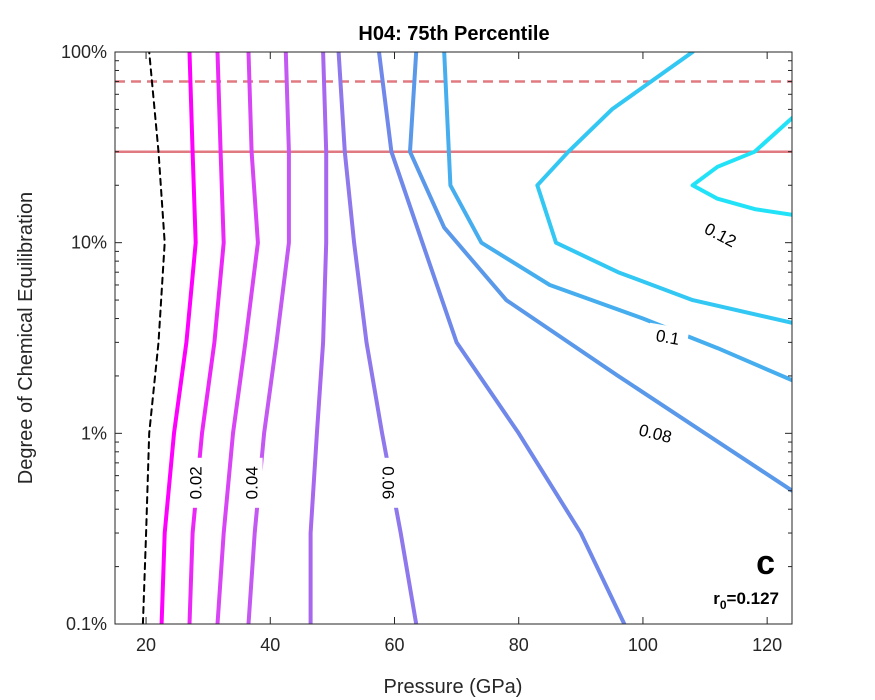 The image size is (875, 700). I want to click on contour-label: 0.04, so click(252, 482).